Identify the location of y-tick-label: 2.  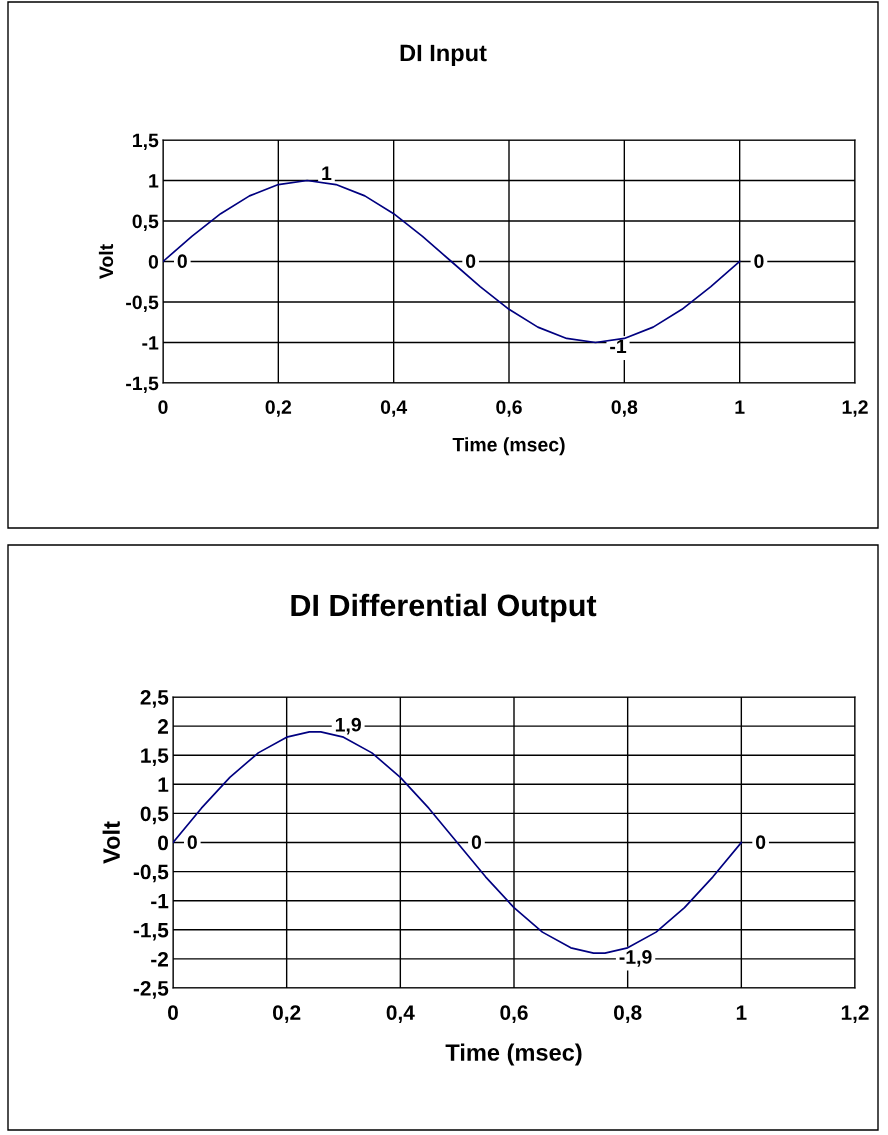
(162, 726).